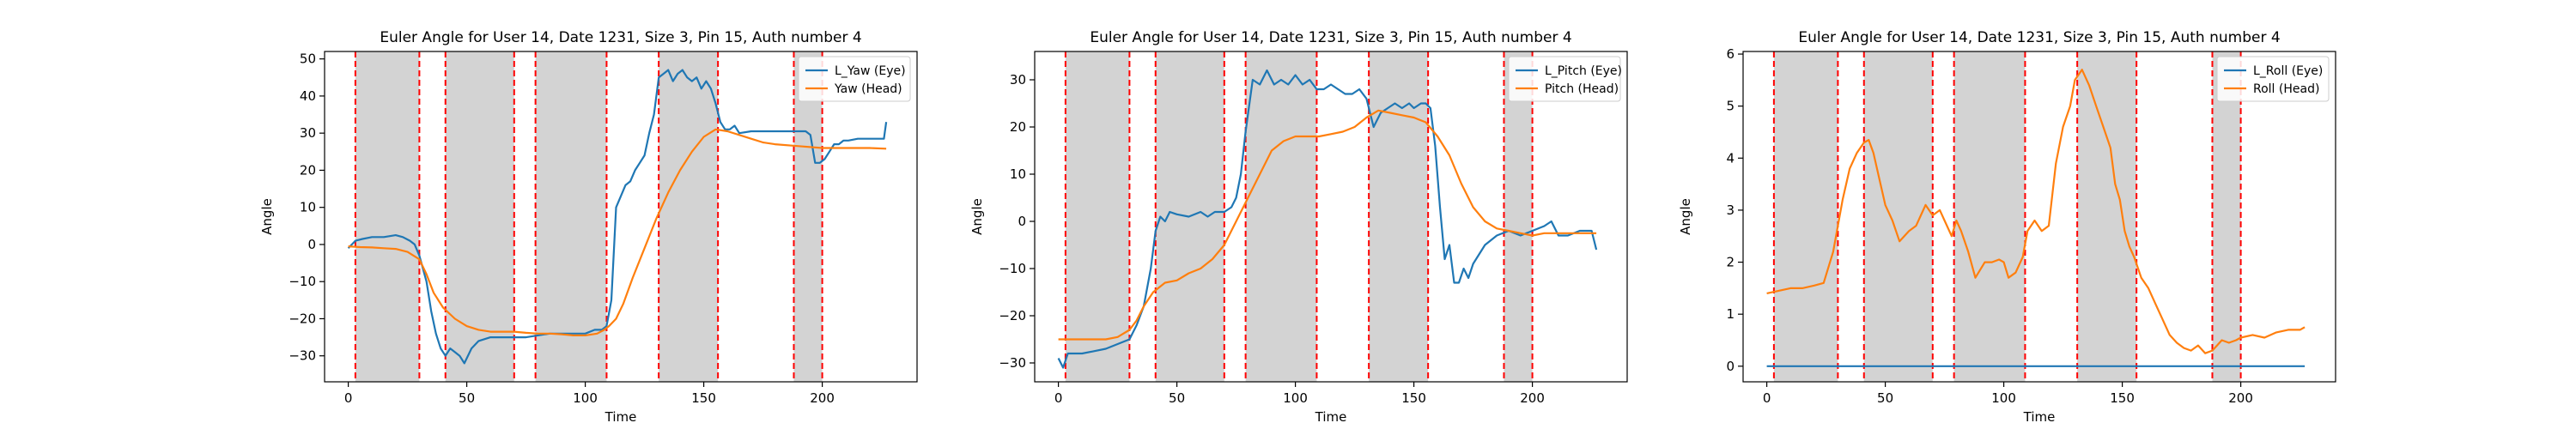 The height and width of the screenshot is (429, 2576). I want to click on legend: L_Yaw (Eye) Yaw (Head), so click(854, 79).